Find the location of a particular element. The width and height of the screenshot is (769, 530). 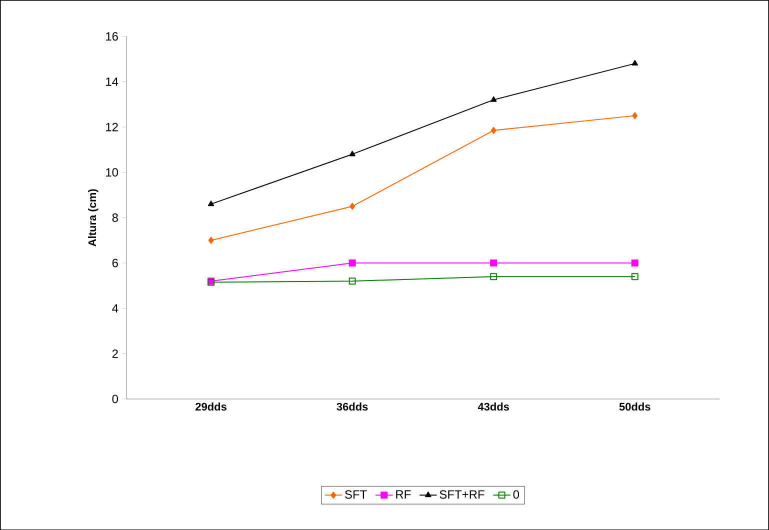

y-tick-label: 0 is located at coordinates (115, 399).